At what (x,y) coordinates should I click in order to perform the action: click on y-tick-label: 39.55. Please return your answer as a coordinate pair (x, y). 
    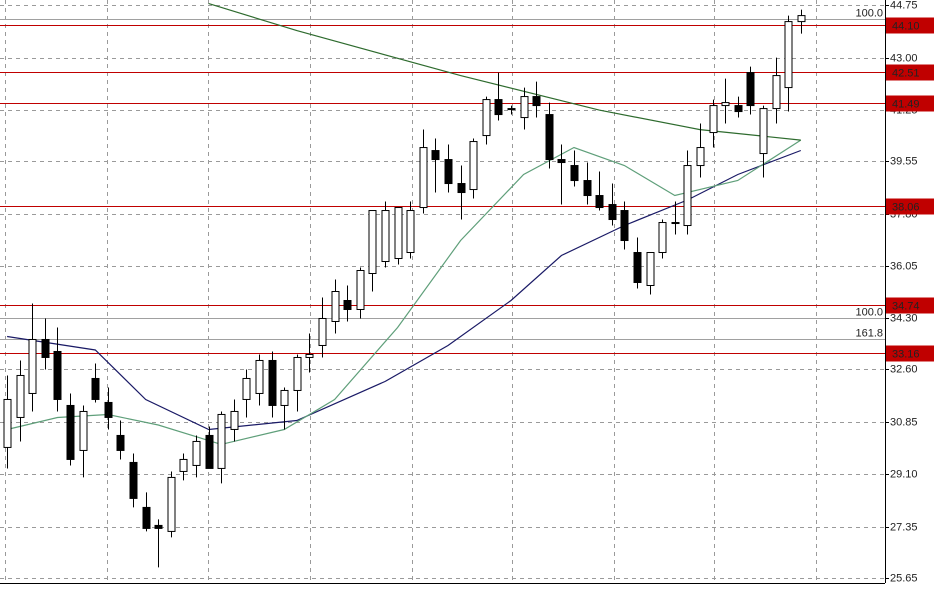
    Looking at the image, I should click on (904, 161).